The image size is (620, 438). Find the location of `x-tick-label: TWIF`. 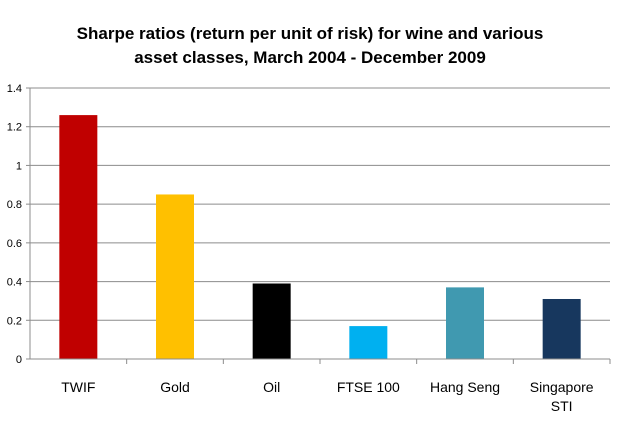

x-tick-label: TWIF is located at coordinates (78, 387).